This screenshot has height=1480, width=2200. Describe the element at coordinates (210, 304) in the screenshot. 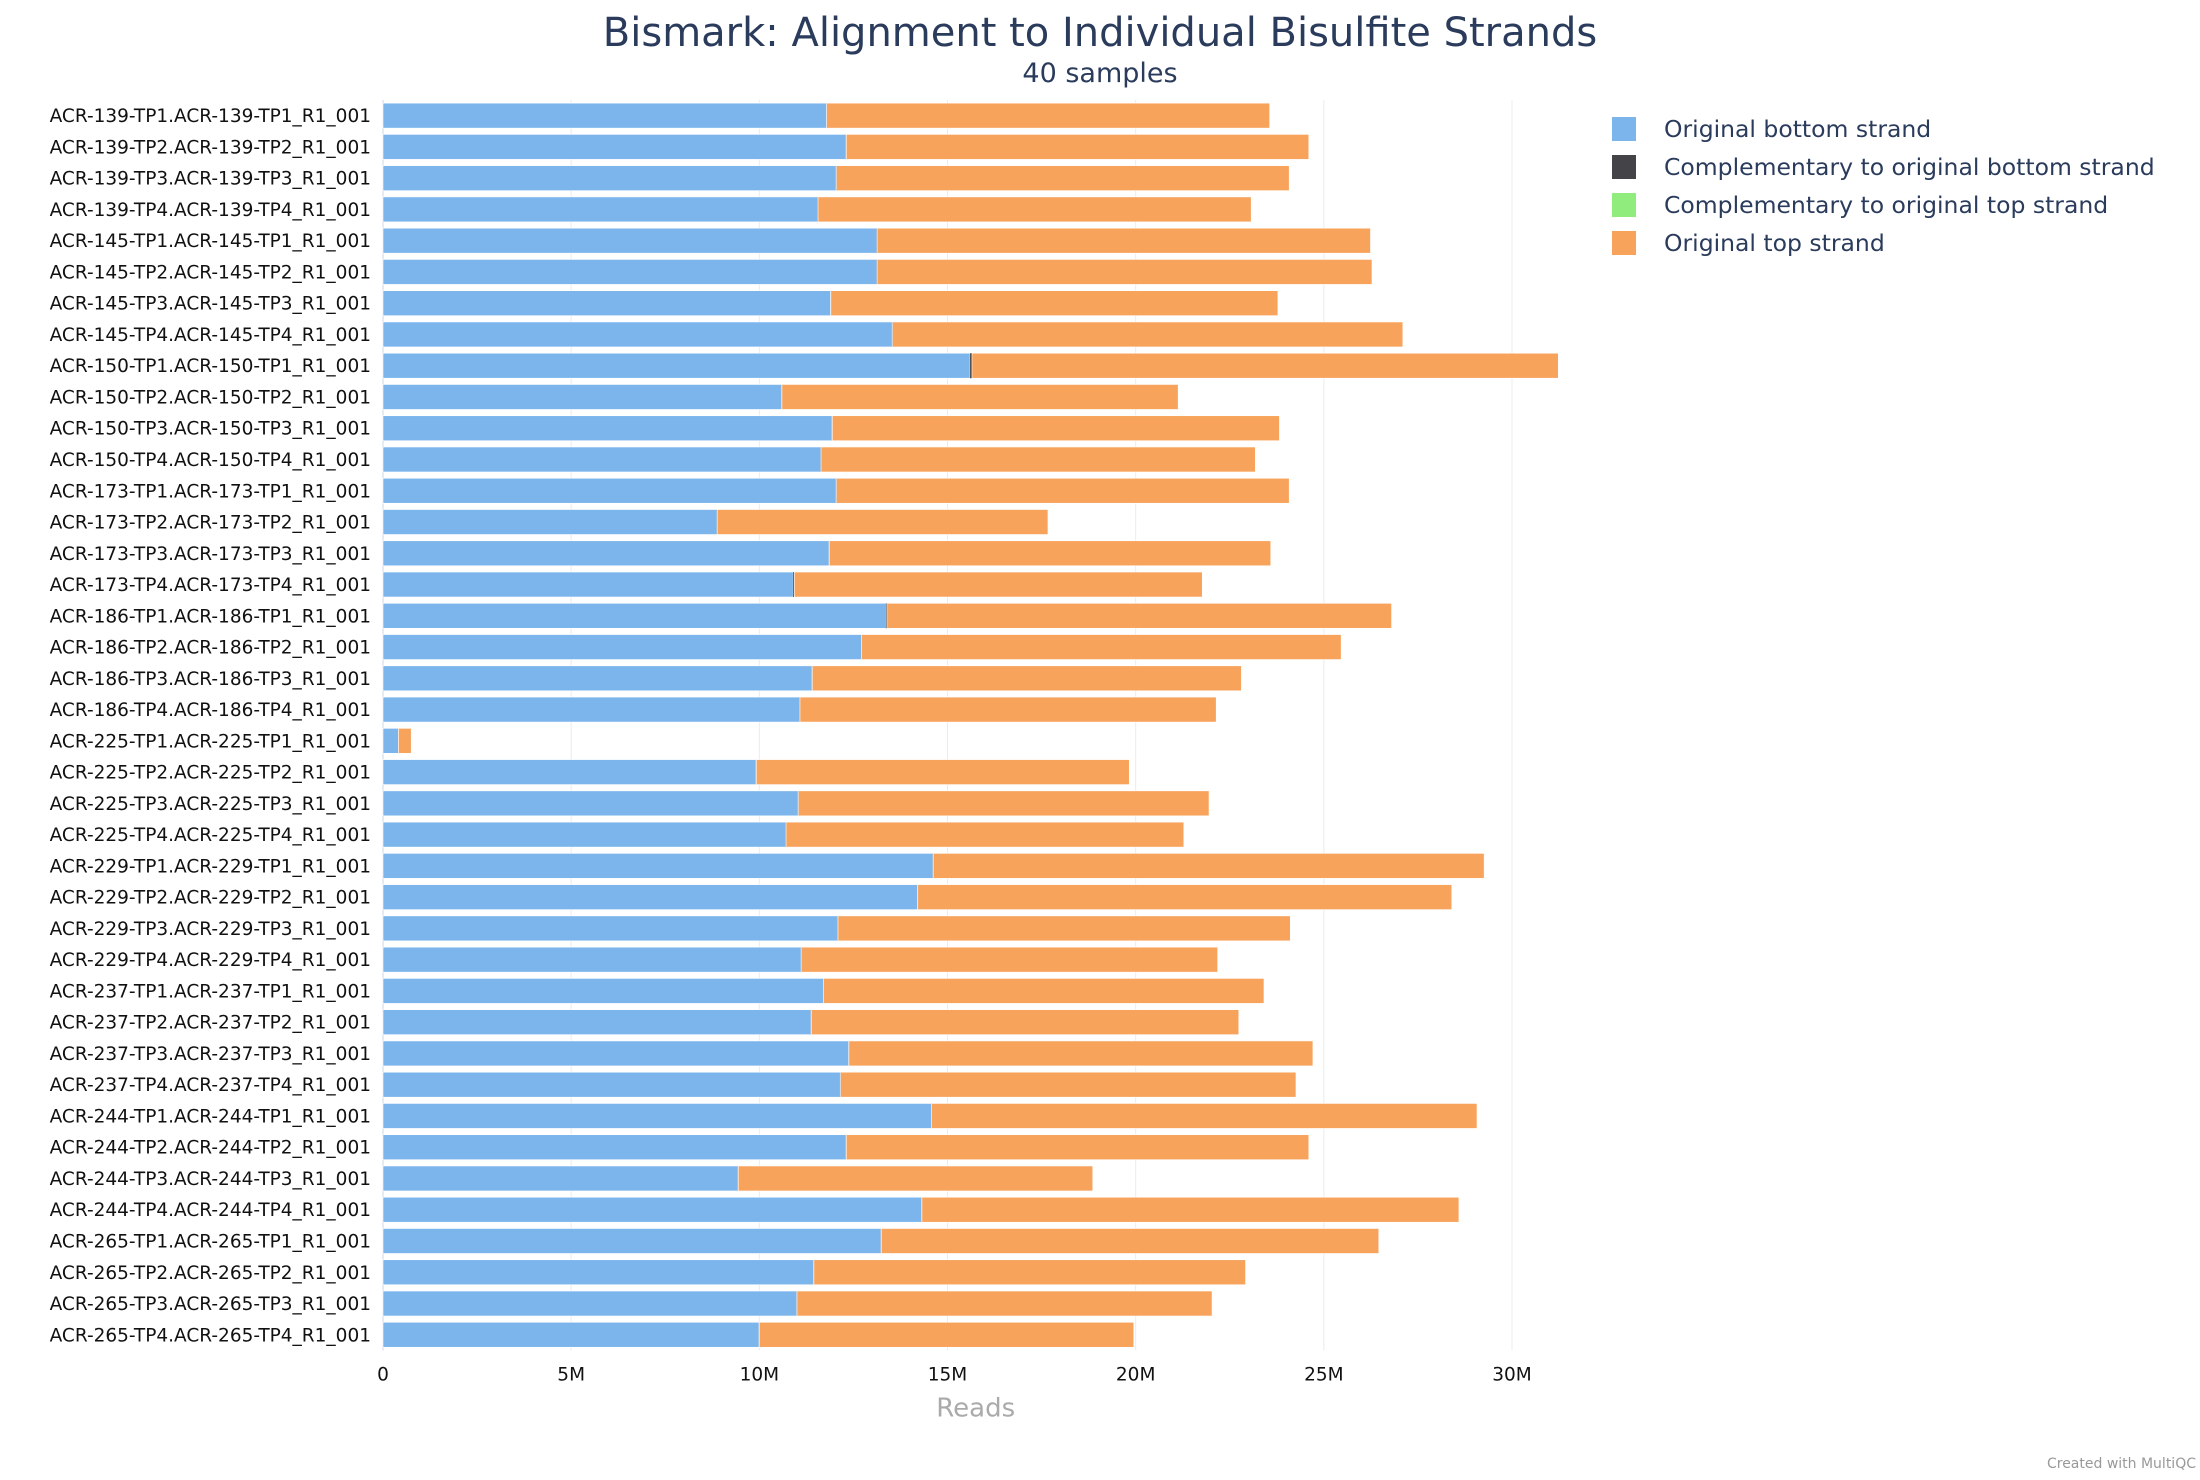

I see `category-label: ACR-145-TP3.ACR-145-TP3_R1_001` at that location.